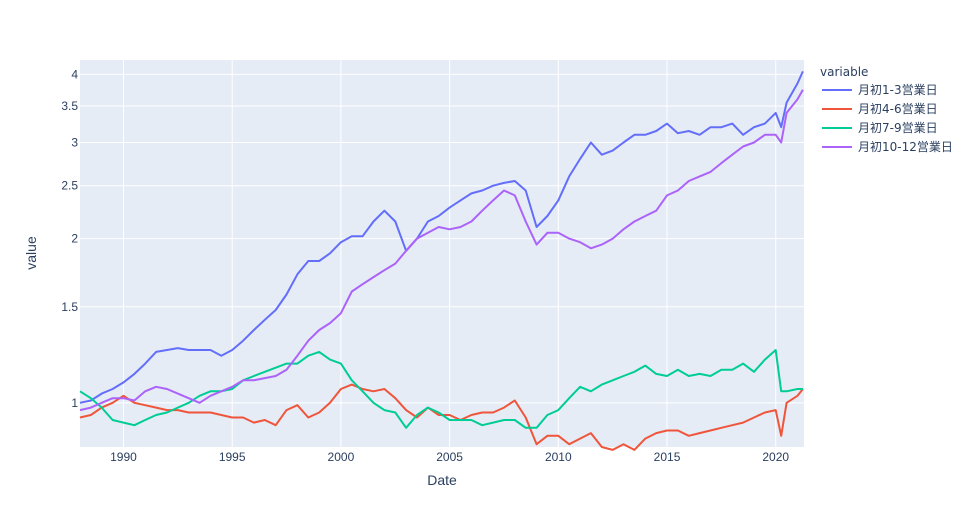  What do you see at coordinates (775, 457) in the screenshot?
I see `x-tick-label: 2020` at bounding box center [775, 457].